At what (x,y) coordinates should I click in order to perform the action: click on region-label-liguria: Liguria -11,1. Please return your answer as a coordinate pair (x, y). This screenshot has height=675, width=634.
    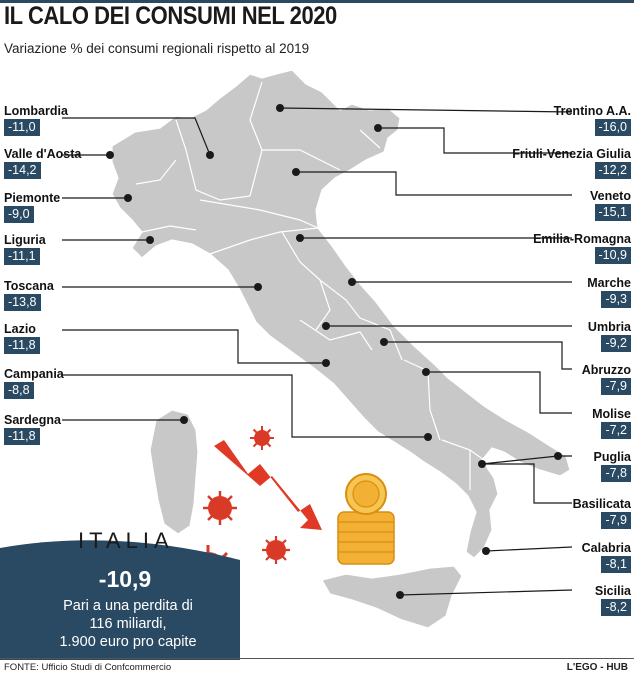
    Looking at the image, I should click on (25, 249).